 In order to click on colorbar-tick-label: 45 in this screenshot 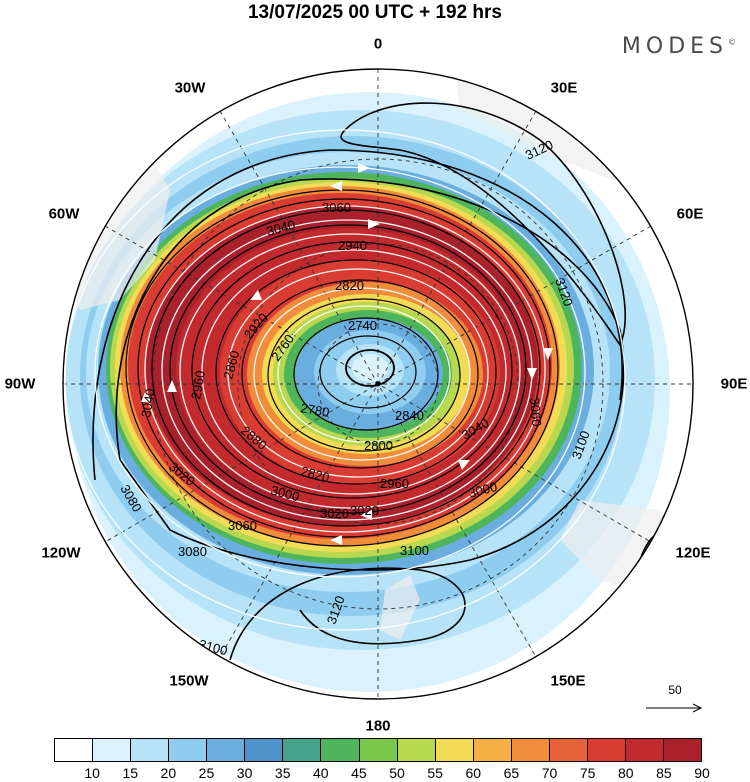, I will do `click(359, 773)`.